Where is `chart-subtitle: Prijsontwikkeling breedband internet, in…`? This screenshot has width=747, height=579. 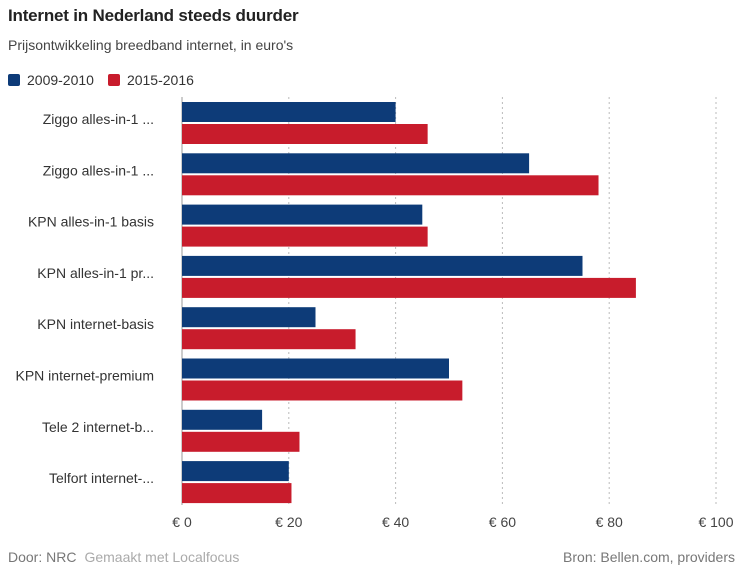
chart-subtitle: Prijsontwikkeling breedband internet, in… is located at coordinates (151, 45).